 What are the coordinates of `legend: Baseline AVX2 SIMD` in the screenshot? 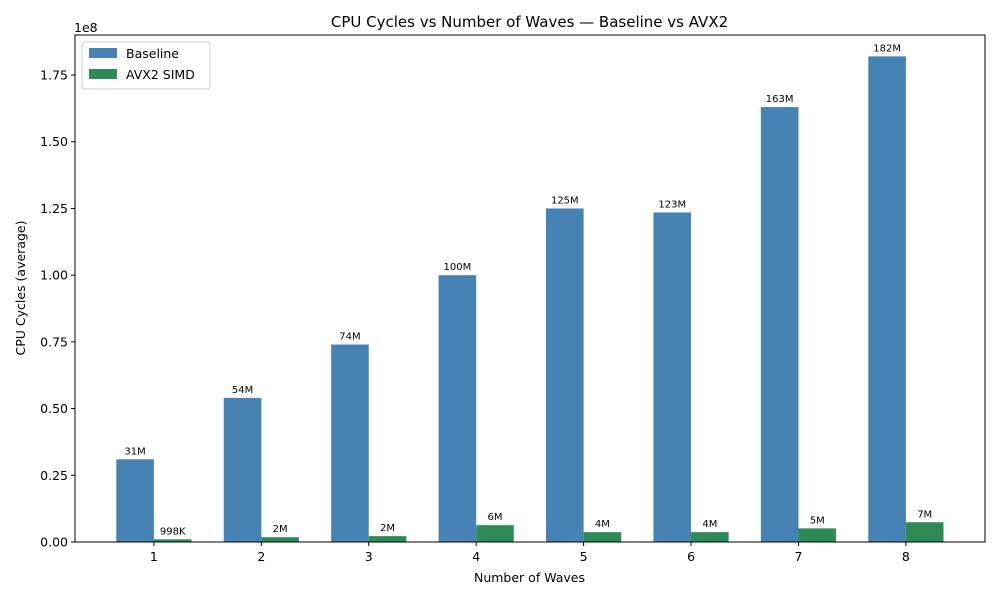 It's located at (146, 65).